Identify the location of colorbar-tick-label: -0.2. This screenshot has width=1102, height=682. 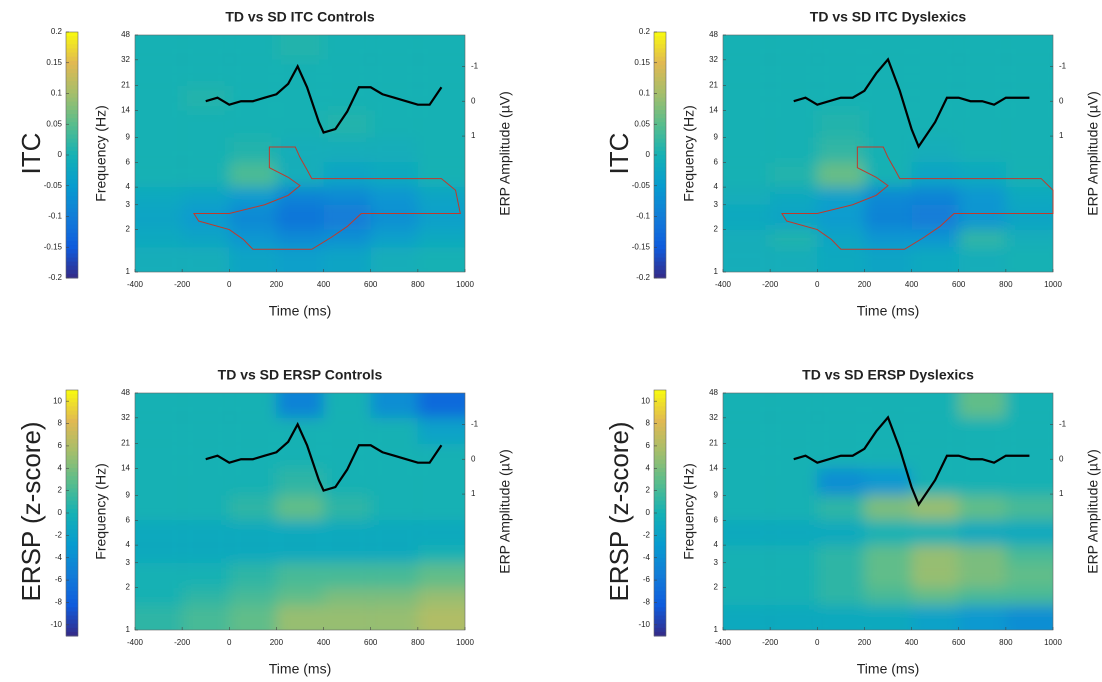
(55, 277).